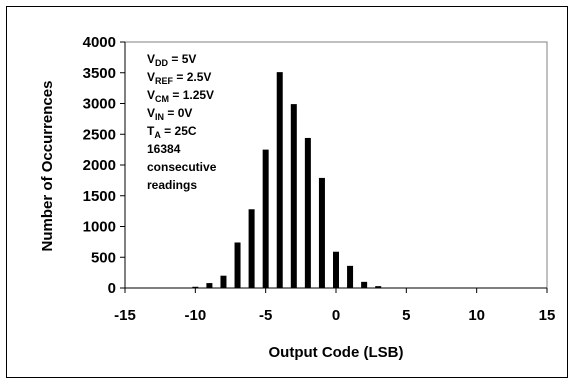  What do you see at coordinates (336, 315) in the screenshot?
I see `x-tick-label: 0` at bounding box center [336, 315].